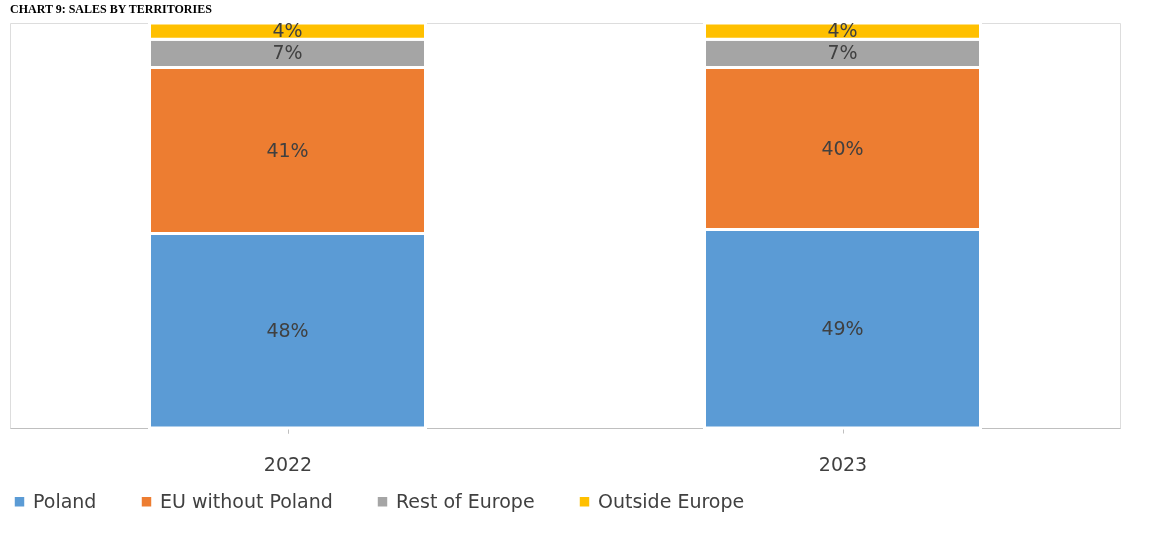 The height and width of the screenshot is (544, 1167). What do you see at coordinates (843, 463) in the screenshot?
I see `x-tick-label: 2023` at bounding box center [843, 463].